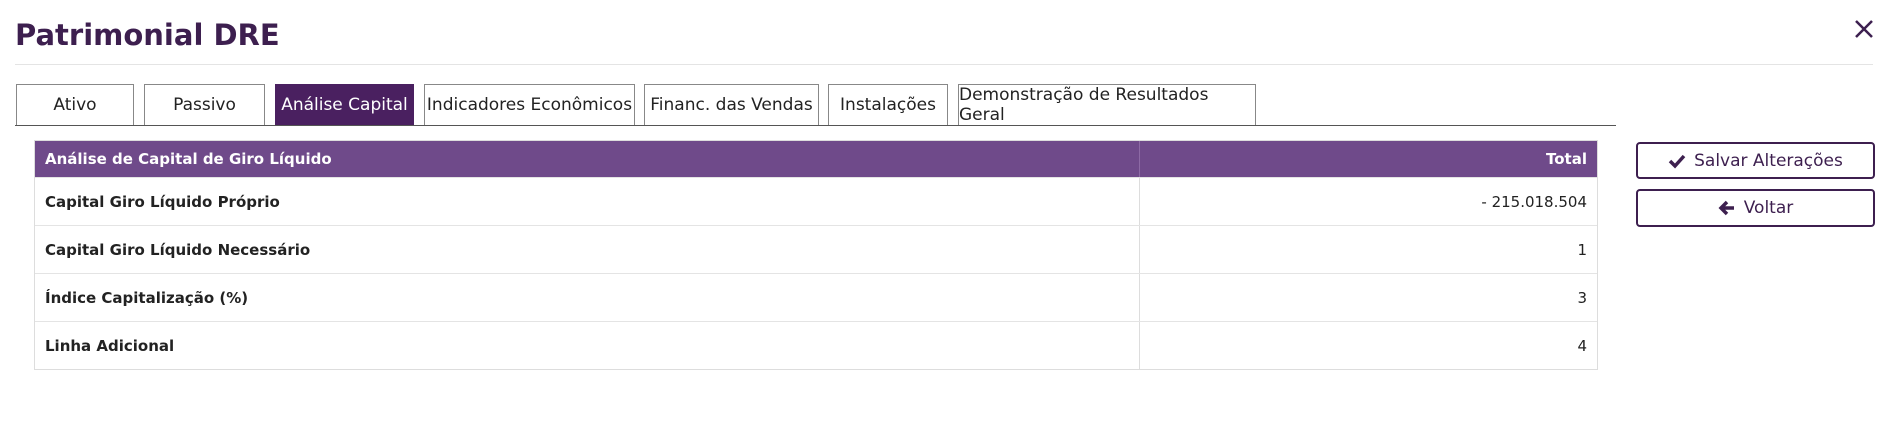  I want to click on row-label: Índice Capitalização (%), so click(587, 297).